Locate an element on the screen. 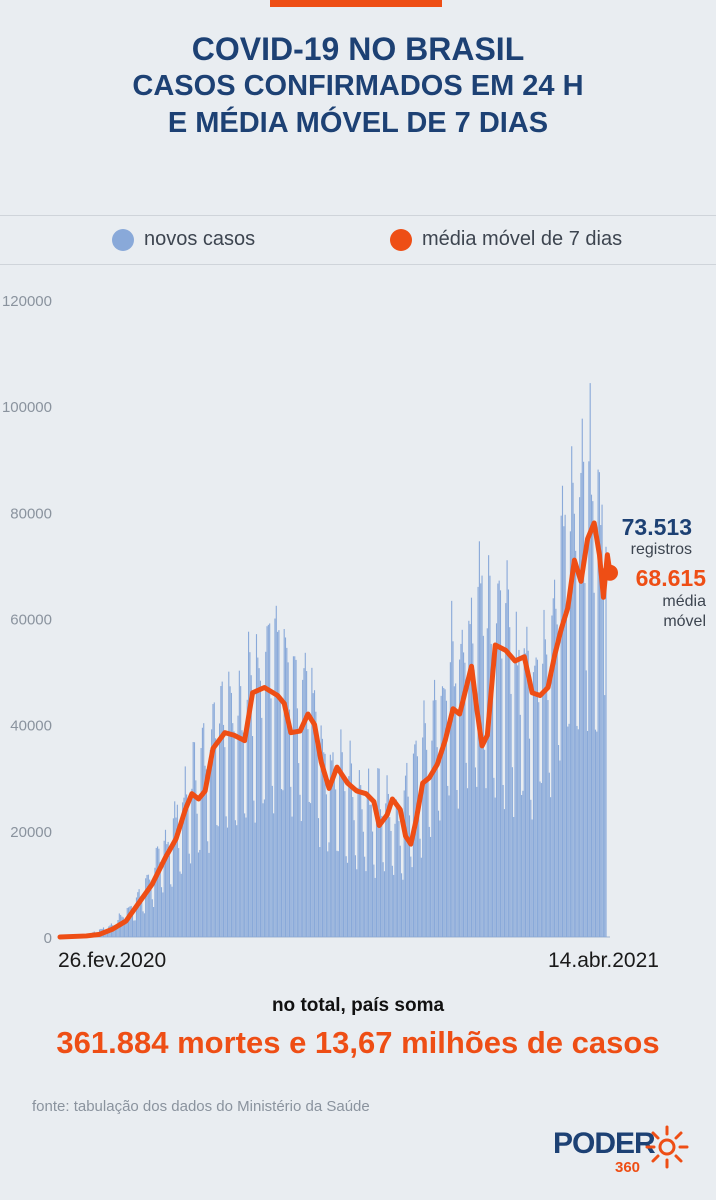 Image resolution: width=716 pixels, height=1200 pixels. legend-line-label: média móvel de 7 dias is located at coordinates (522, 239).